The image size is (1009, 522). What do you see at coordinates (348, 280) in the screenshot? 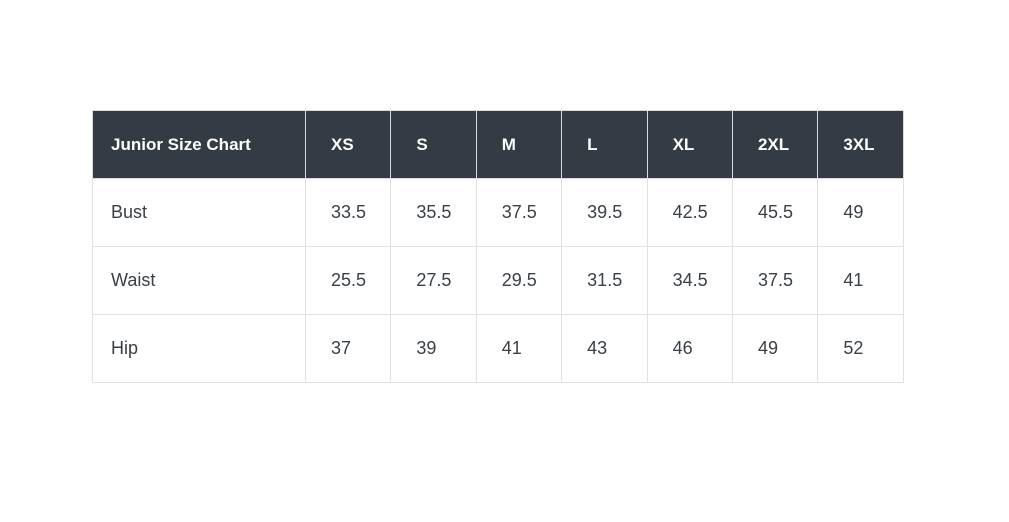
I see `waist-xs-value: 25.5` at bounding box center [348, 280].